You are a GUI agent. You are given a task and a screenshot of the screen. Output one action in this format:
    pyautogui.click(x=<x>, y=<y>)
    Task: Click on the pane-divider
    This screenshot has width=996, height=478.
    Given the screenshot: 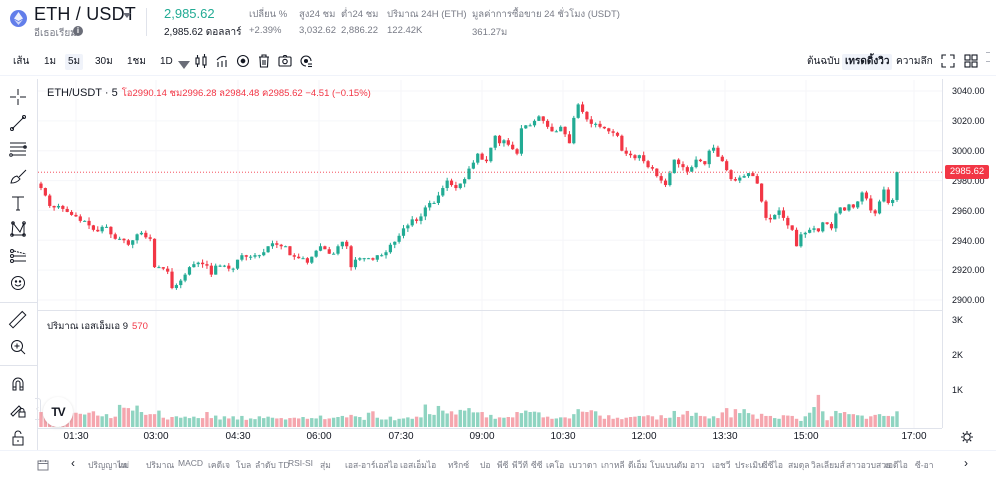 What is the action you would take?
    pyautogui.click(x=490, y=310)
    